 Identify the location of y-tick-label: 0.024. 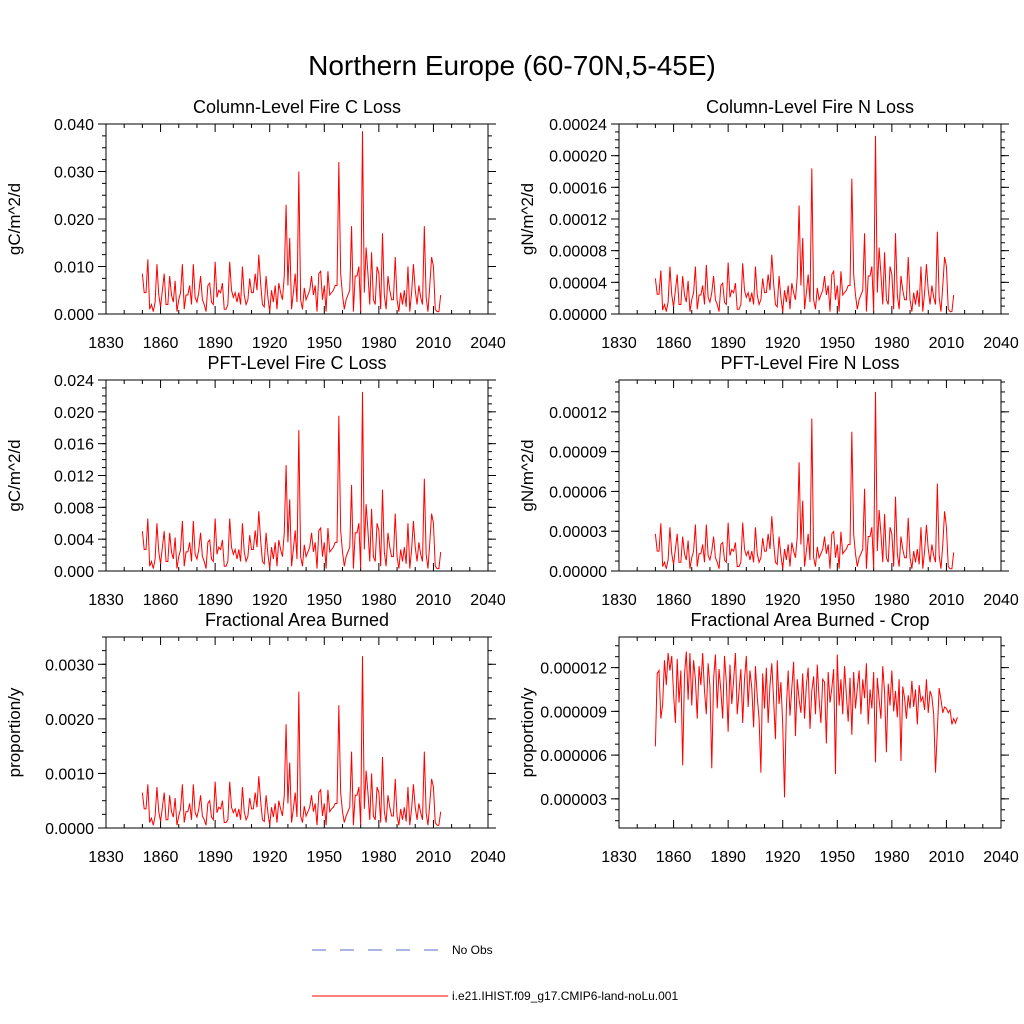
(74, 381).